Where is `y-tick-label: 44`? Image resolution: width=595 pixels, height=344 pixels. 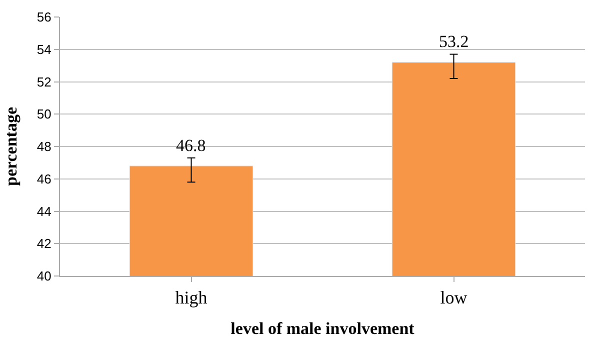 y-tick-label: 44 is located at coordinates (44, 211).